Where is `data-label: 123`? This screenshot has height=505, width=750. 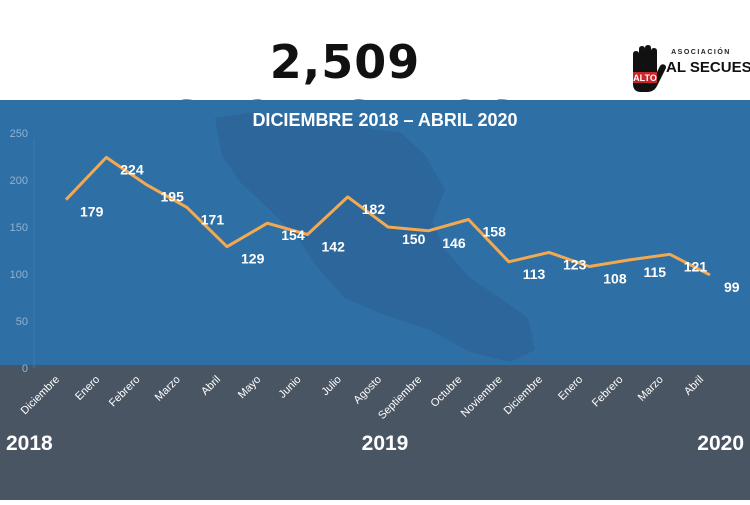
data-label: 123 is located at coordinates (575, 264).